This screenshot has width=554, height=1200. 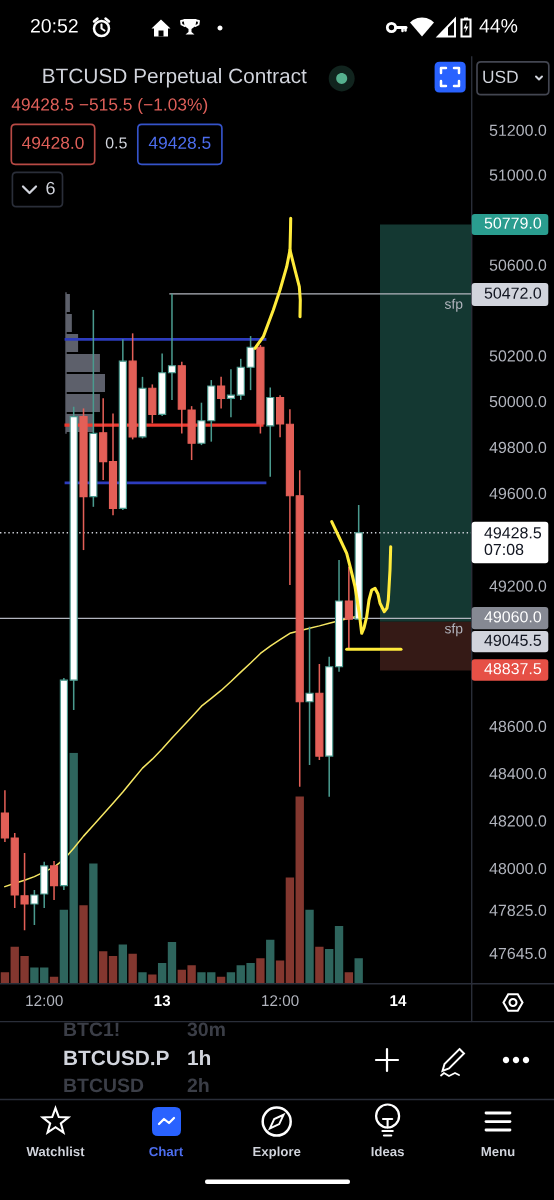 I want to click on text: 2h, so click(x=198, y=1085).